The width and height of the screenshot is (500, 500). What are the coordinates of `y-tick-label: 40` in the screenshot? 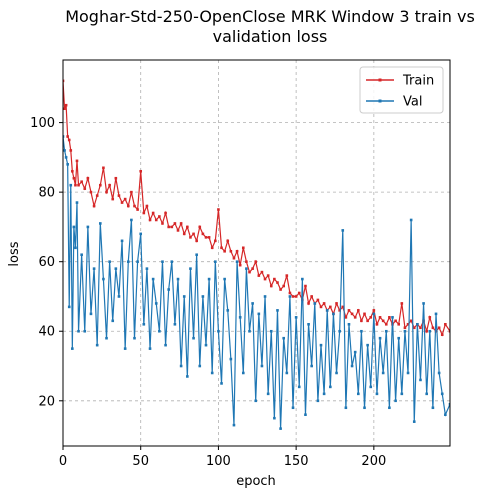 It's located at (46, 332).